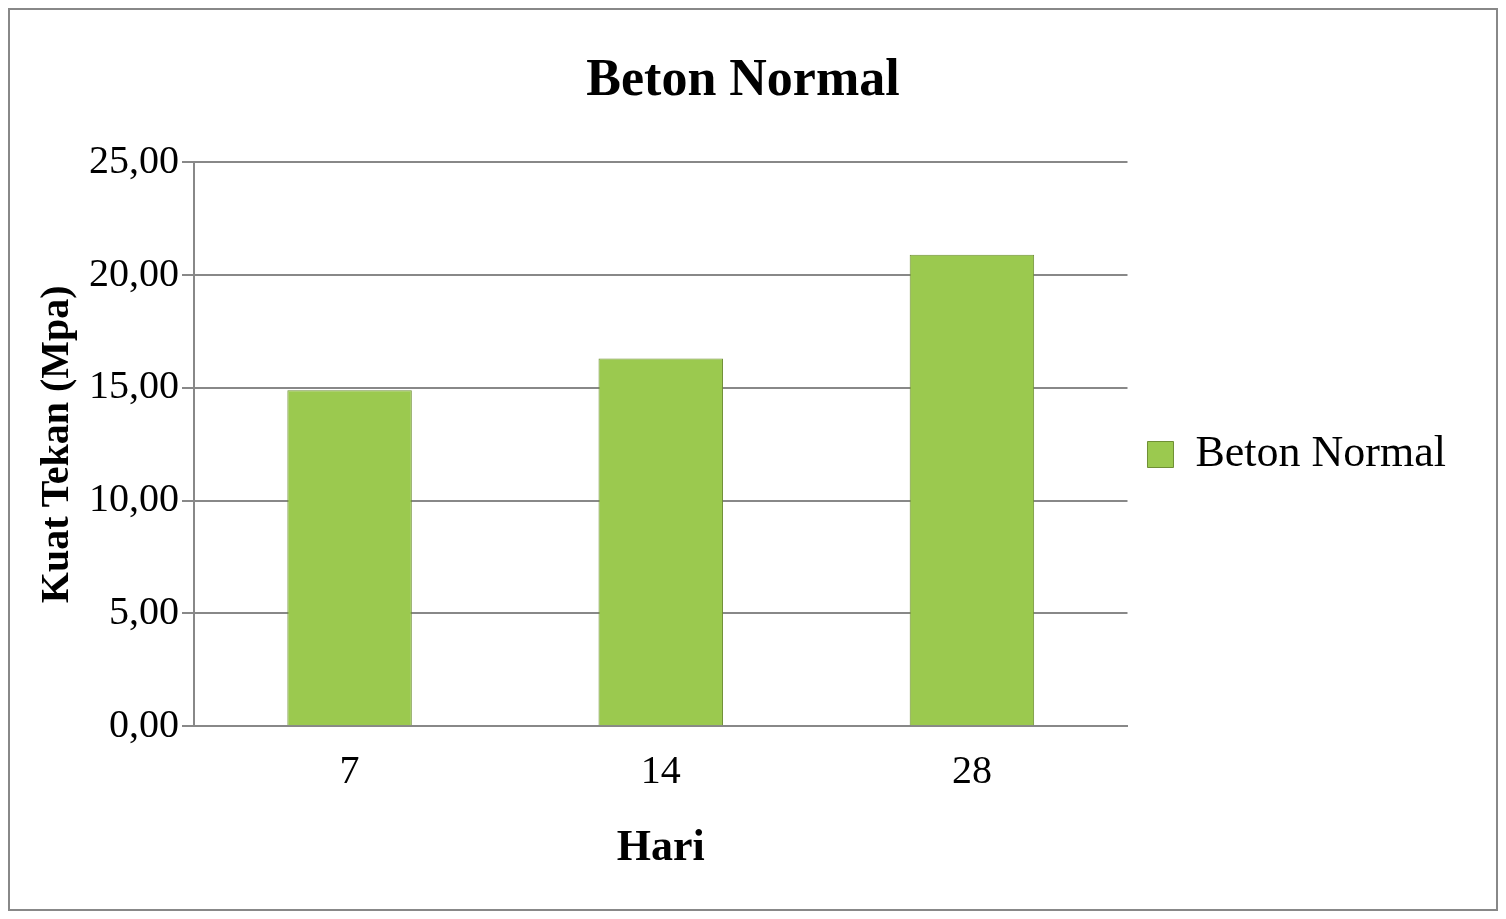 Image resolution: width=1506 pixels, height=919 pixels. I want to click on y-tick-label: 10,00, so click(134, 498).